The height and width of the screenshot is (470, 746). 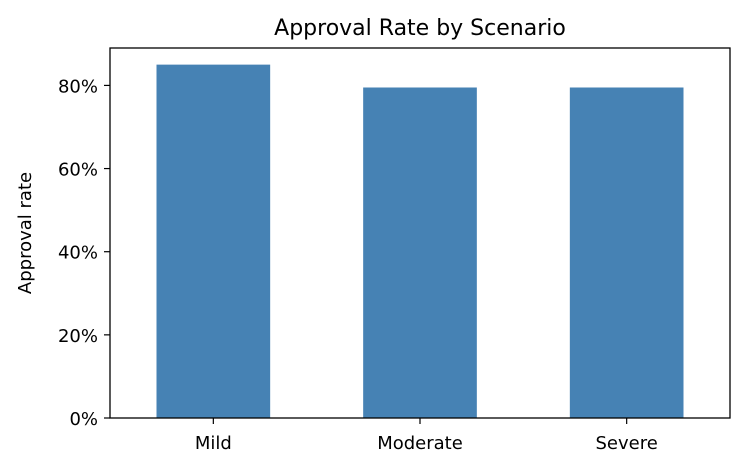 What do you see at coordinates (420, 252) in the screenshot?
I see `bar-moderate` at bounding box center [420, 252].